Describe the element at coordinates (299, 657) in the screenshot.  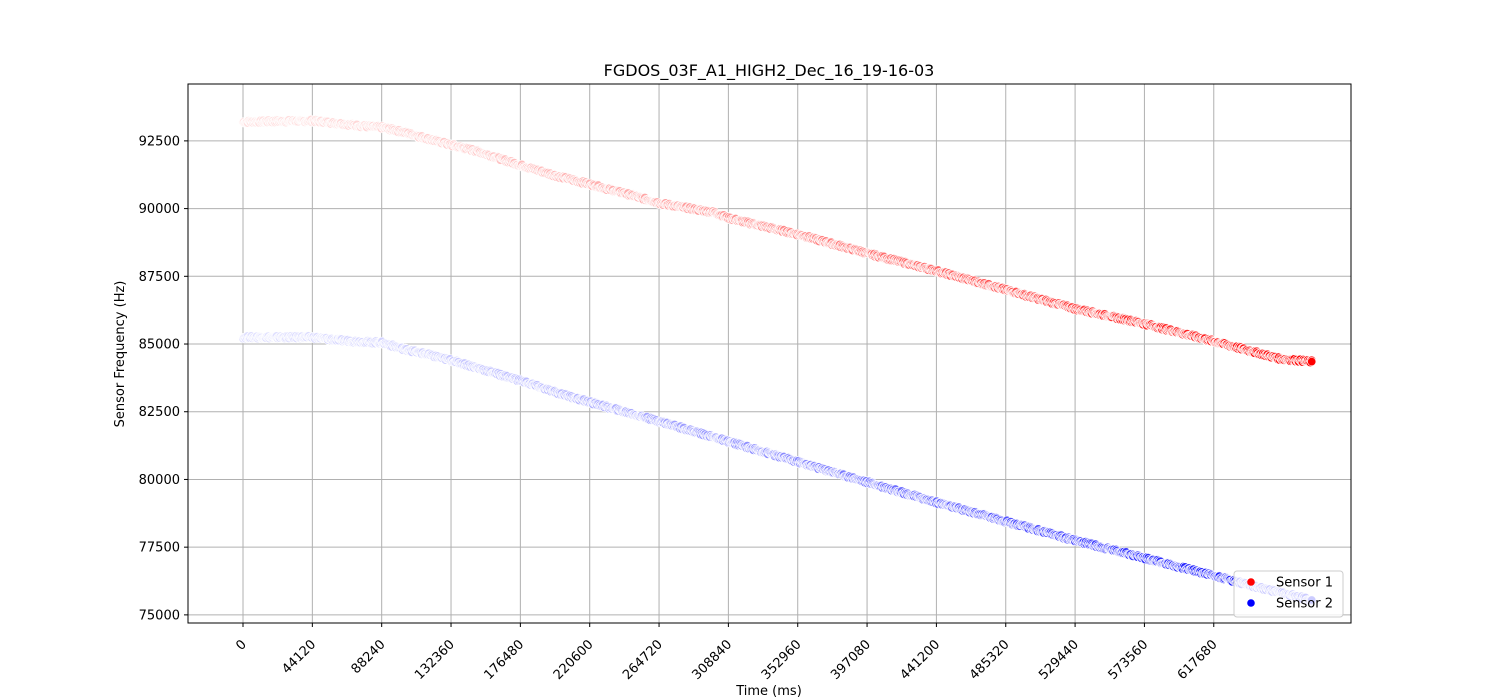
I see `x-tick-label: 44120` at that location.